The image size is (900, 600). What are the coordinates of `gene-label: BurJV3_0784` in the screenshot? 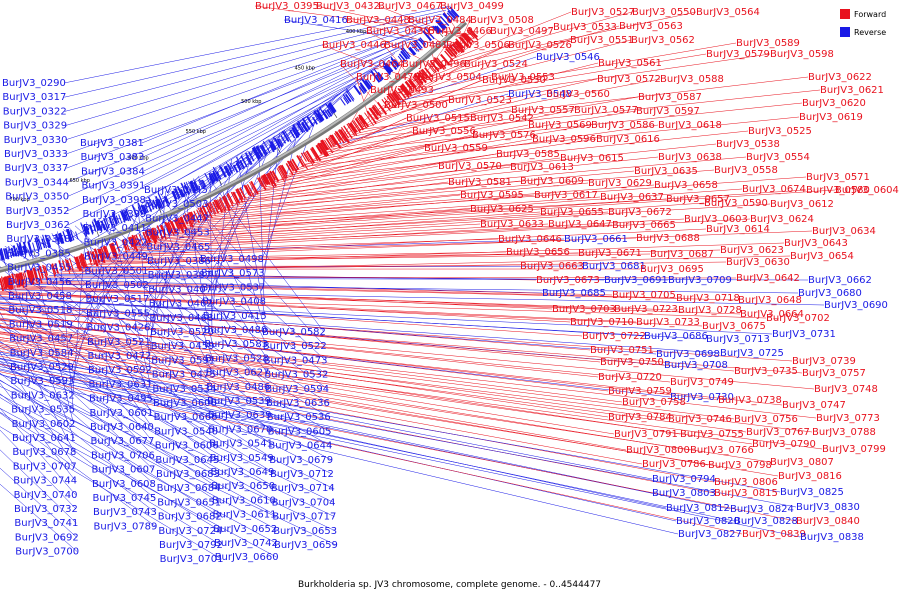 It's located at (640, 417).